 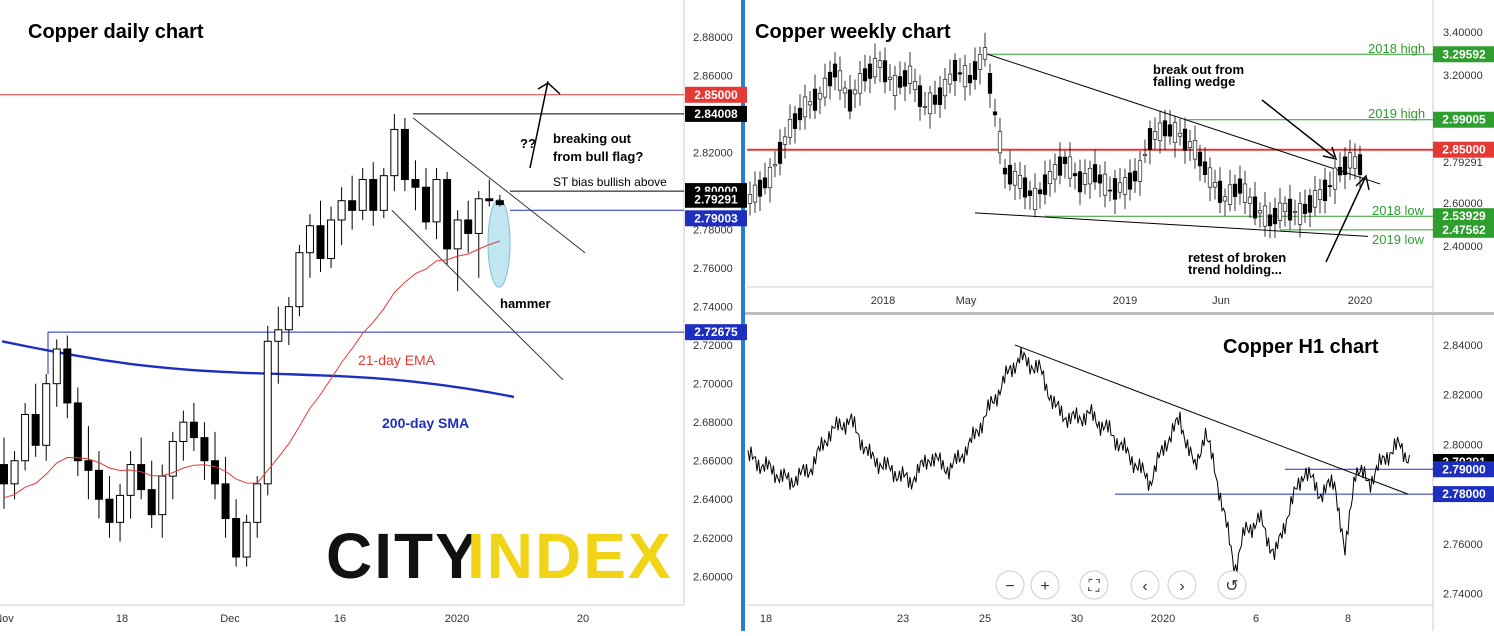 What do you see at coordinates (1232, 585) in the screenshot?
I see `reset-button: ↺` at bounding box center [1232, 585].